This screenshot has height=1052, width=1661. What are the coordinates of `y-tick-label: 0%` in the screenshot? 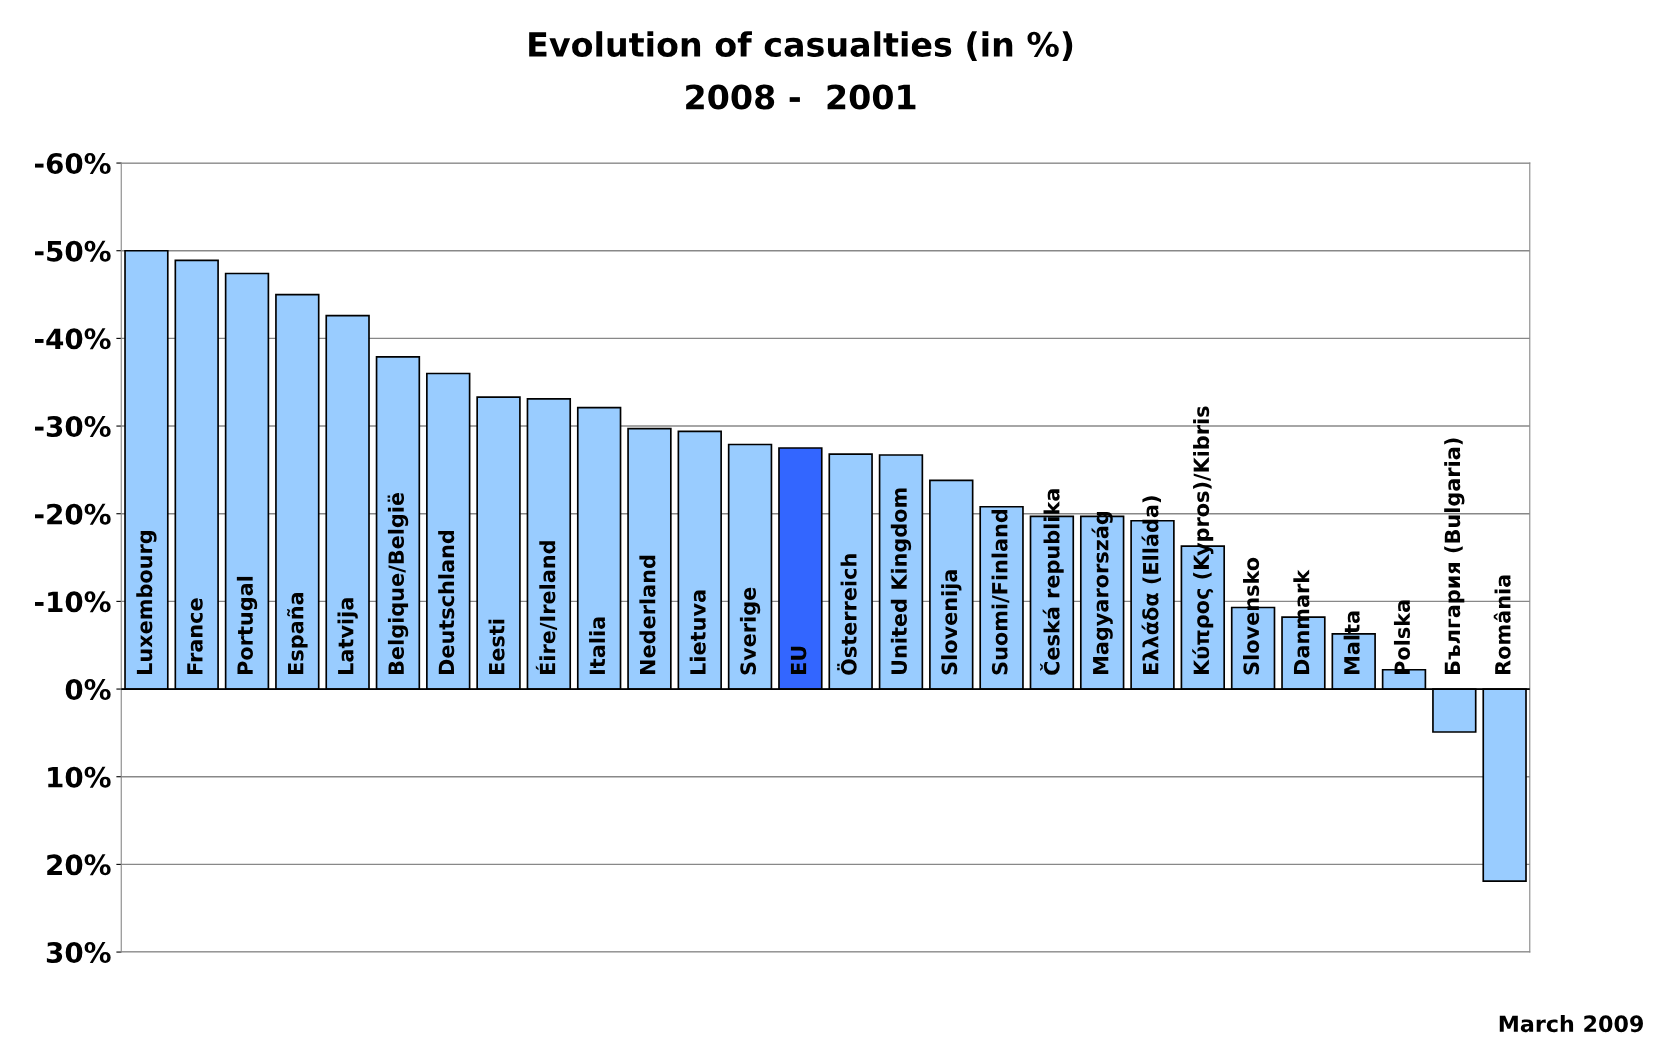 It's located at (88, 690).